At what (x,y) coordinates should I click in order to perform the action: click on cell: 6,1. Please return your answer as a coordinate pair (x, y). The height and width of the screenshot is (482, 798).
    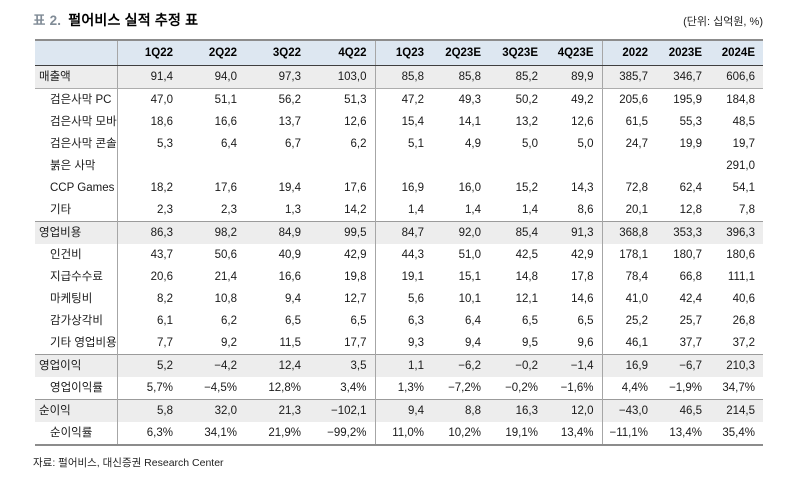
    Looking at the image, I should click on (148, 321).